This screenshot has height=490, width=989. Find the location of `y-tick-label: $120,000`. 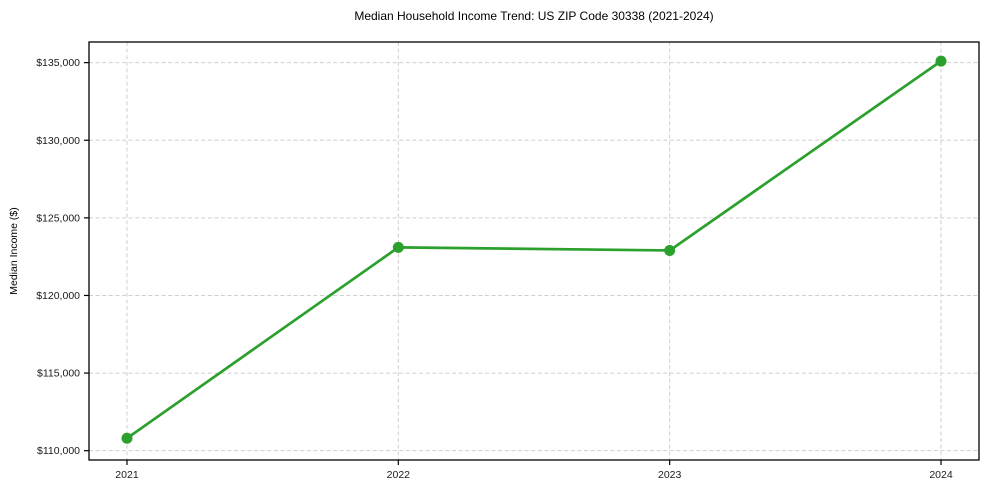

y-tick-label: $120,000 is located at coordinates (58, 296).